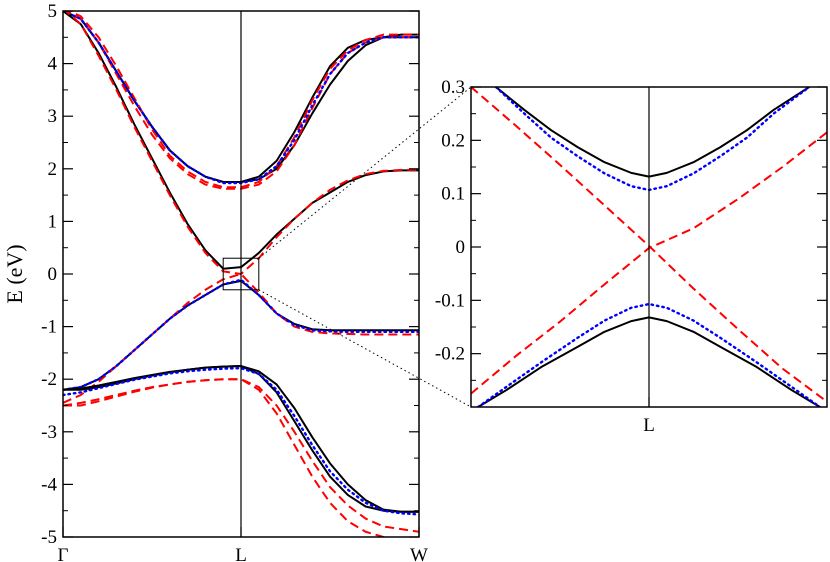  Describe the element at coordinates (450, 354) in the screenshot. I see `inset-ytick-label: -0.2` at that location.